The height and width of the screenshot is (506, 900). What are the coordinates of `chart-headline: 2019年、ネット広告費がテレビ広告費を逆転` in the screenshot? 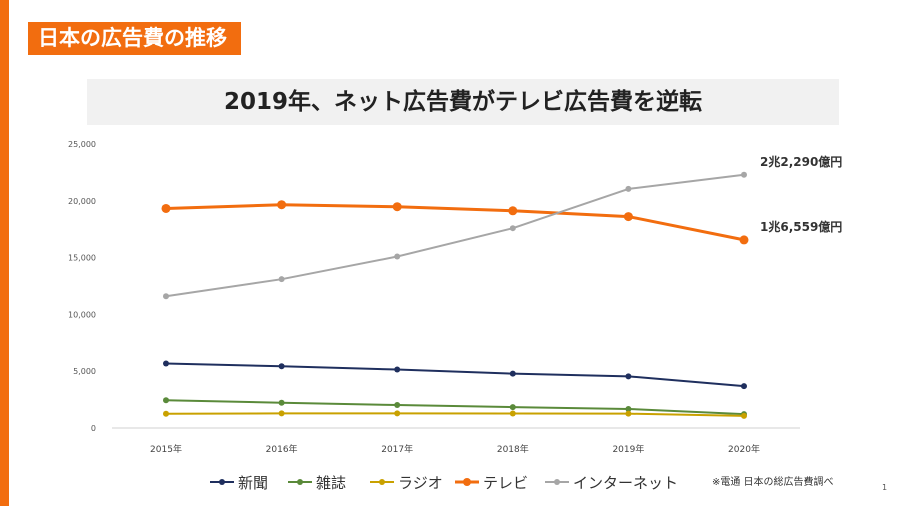 It's located at (463, 102).